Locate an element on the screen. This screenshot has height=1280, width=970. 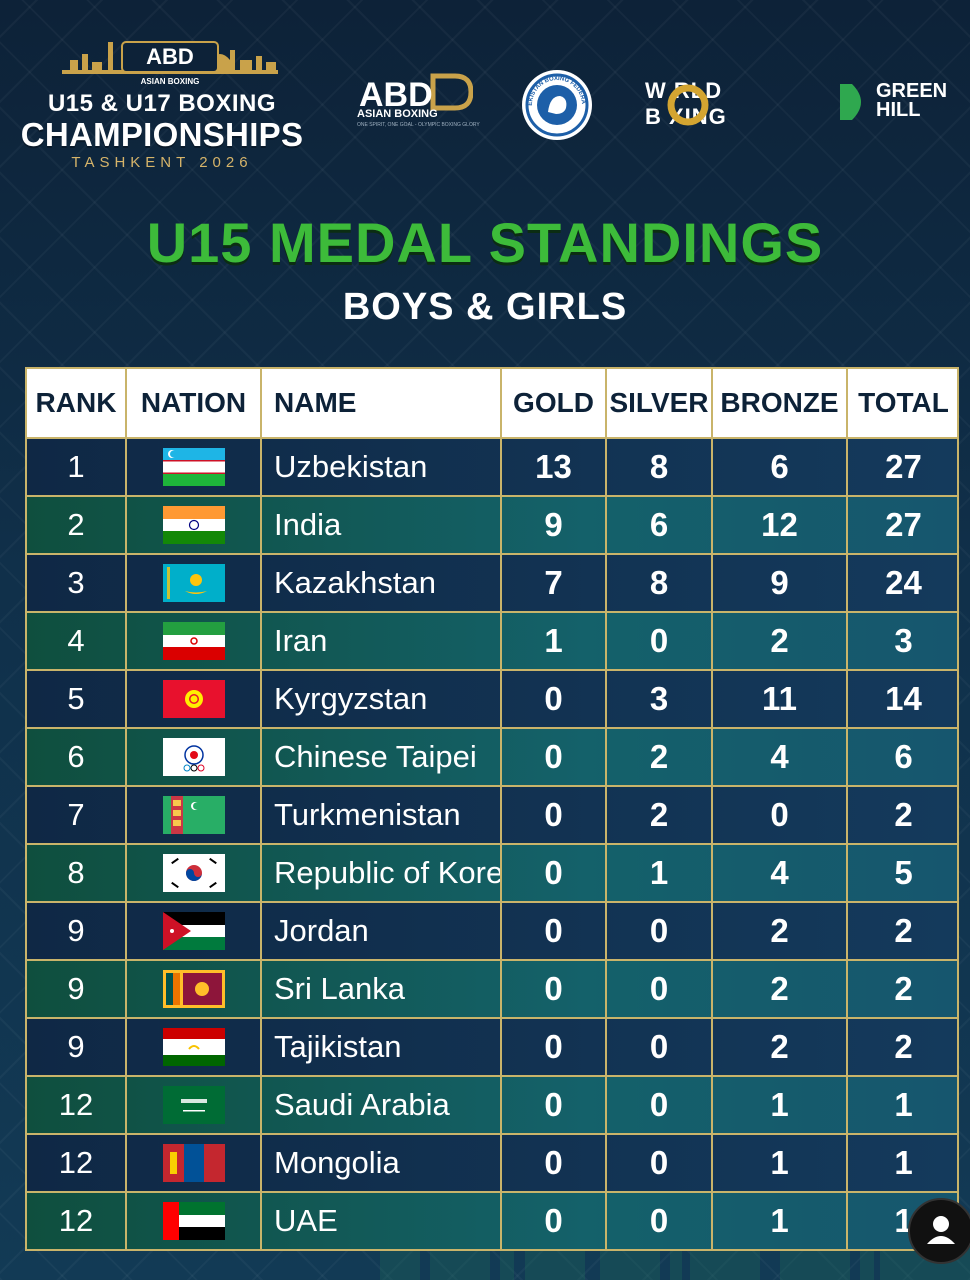
chinese-taipei-flag is located at coordinates (193, 757).